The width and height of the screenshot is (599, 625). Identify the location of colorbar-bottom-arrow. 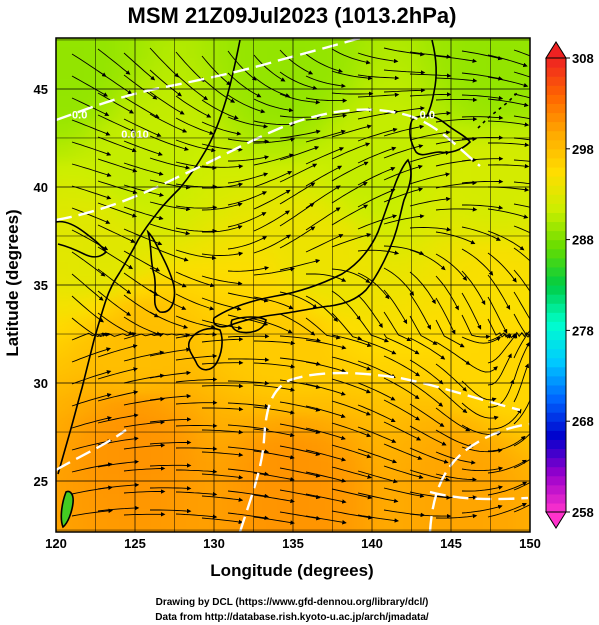
(556, 520).